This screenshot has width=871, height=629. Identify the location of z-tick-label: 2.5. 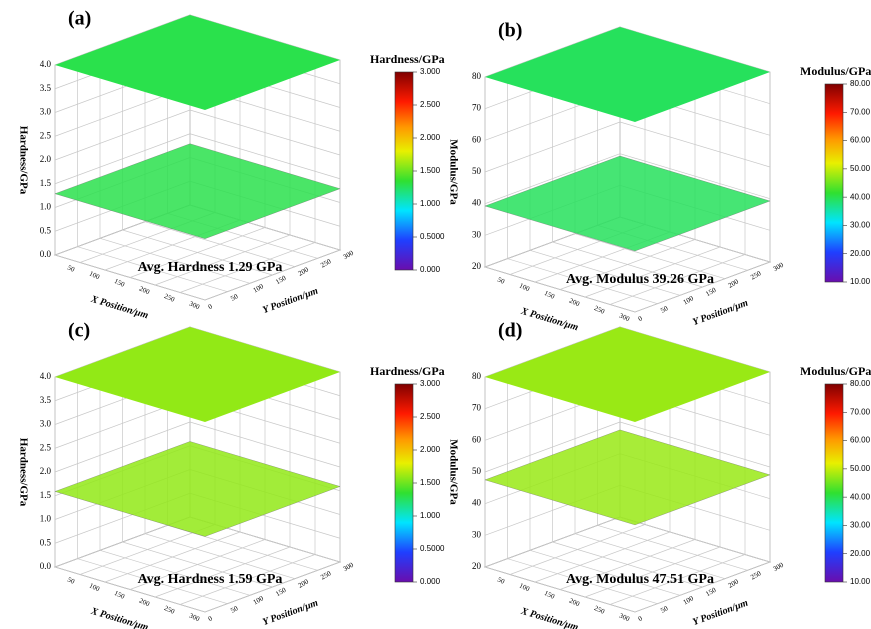
(46, 135).